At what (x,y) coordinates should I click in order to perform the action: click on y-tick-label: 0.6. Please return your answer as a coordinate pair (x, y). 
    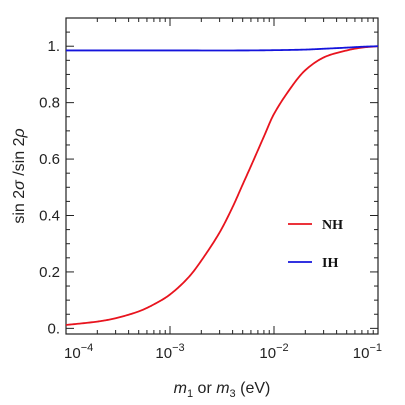
    Looking at the image, I should click on (49, 159).